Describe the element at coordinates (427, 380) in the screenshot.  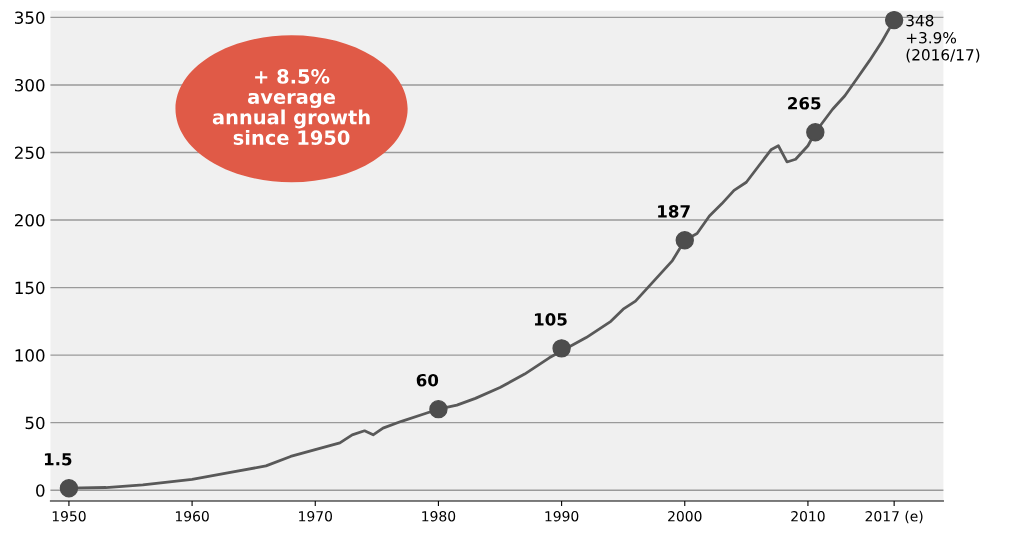
I see `annotation: 60` at that location.